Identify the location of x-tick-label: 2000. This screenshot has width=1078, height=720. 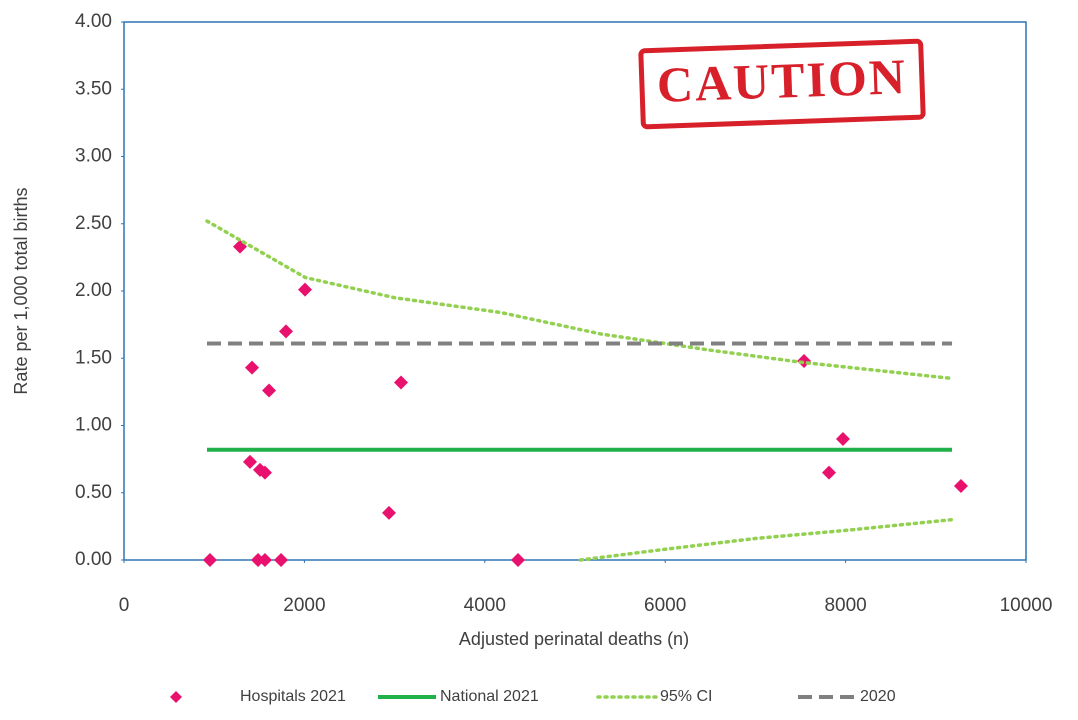
(304, 605).